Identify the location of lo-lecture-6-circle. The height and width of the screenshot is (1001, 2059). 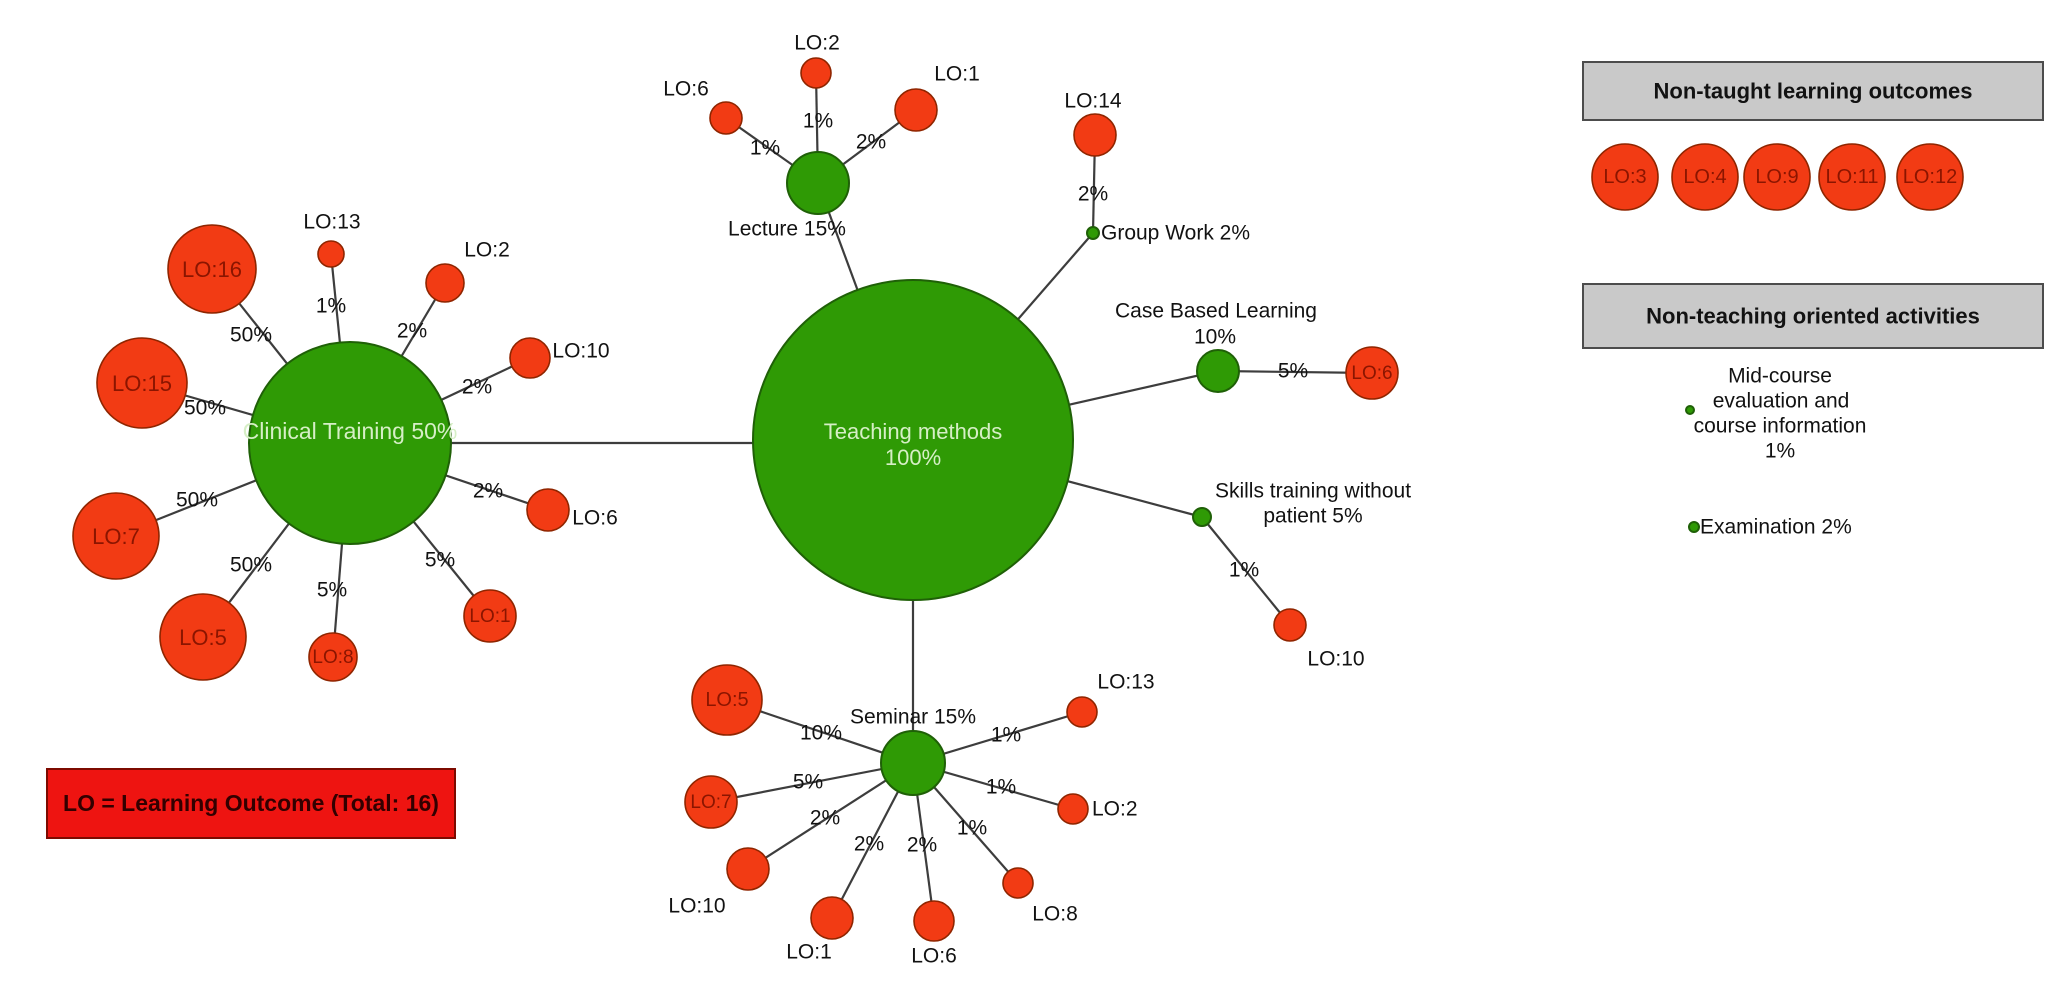
(726, 118).